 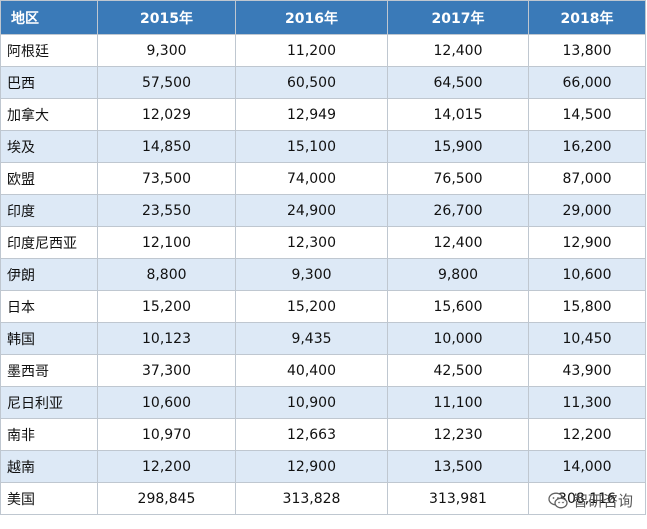 I want to click on value-cell: 10,123, so click(x=166, y=338).